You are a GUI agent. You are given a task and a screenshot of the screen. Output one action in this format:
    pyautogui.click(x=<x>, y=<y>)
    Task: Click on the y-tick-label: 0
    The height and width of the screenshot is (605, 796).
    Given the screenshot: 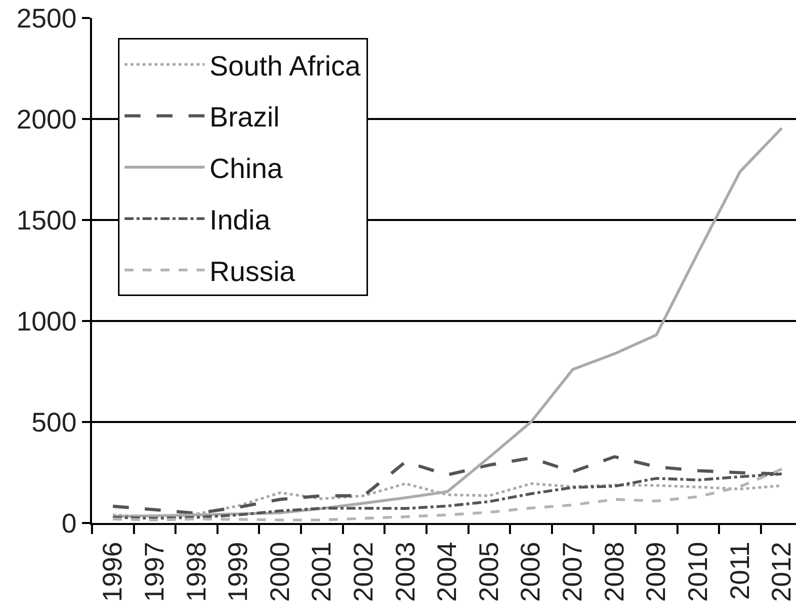 What is the action you would take?
    pyautogui.click(x=69, y=523)
    